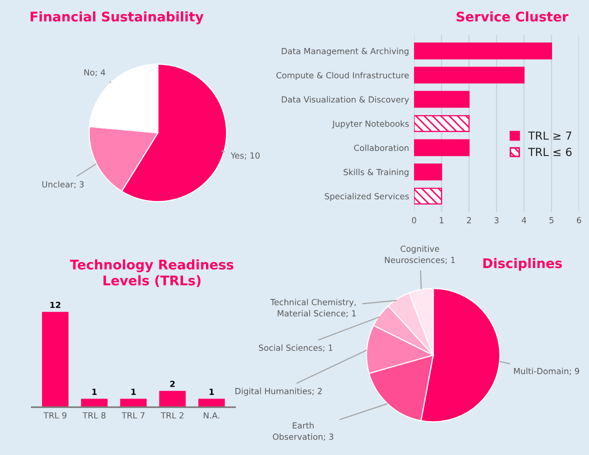  What do you see at coordinates (496, 220) in the screenshot?
I see `x-tick-label: 3` at bounding box center [496, 220].